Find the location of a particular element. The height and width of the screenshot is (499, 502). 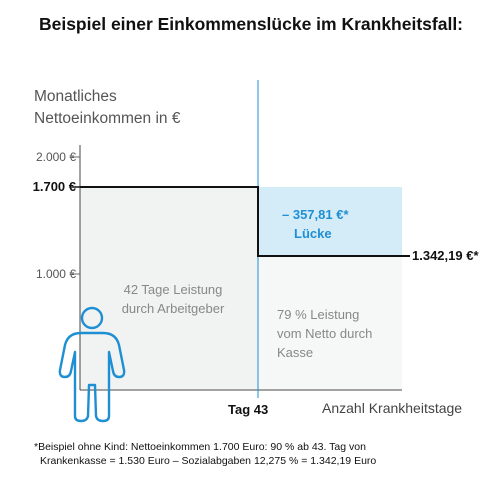

y-axis-label: Monatliches Nettoeinkommen in € is located at coordinates (107, 108).